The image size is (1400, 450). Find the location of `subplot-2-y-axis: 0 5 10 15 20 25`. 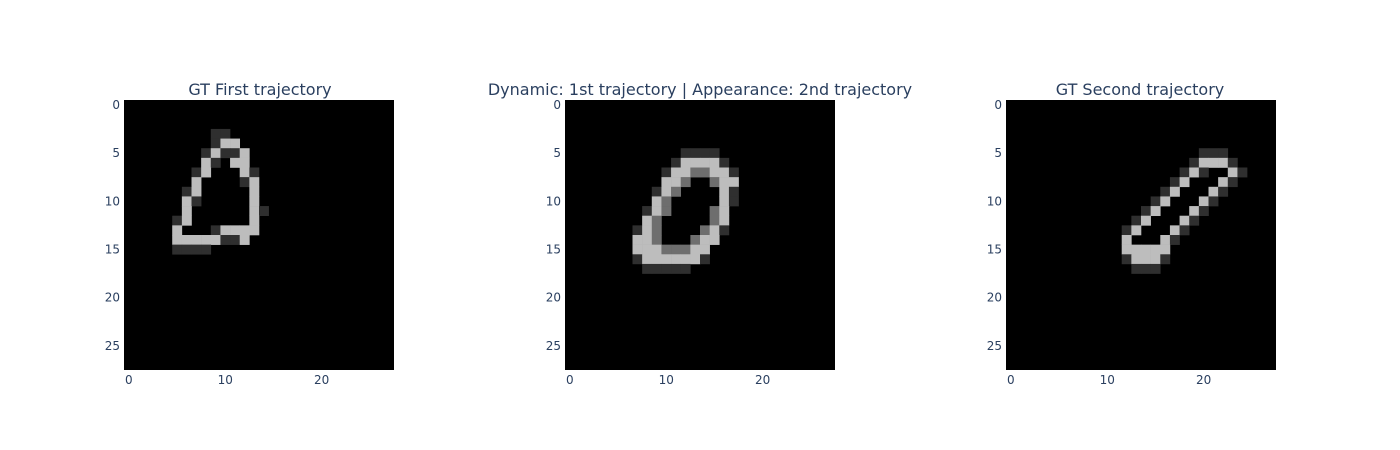

subplot-2-y-axis: 0 5 10 15 20 25 is located at coordinates (553, 225).